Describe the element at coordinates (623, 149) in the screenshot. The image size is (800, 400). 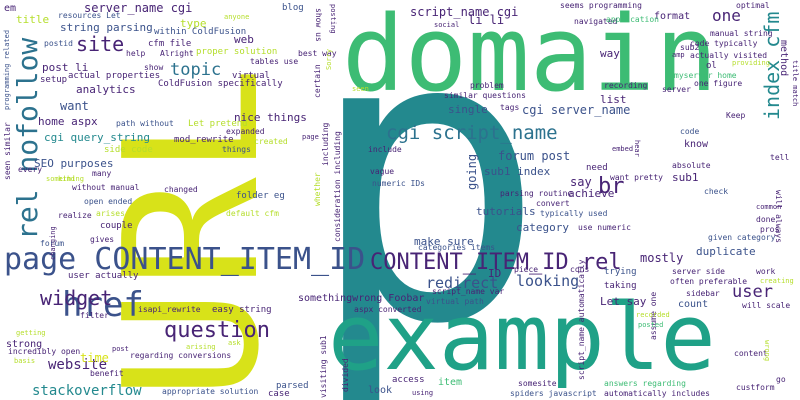
I see `word-embed: embed` at that location.